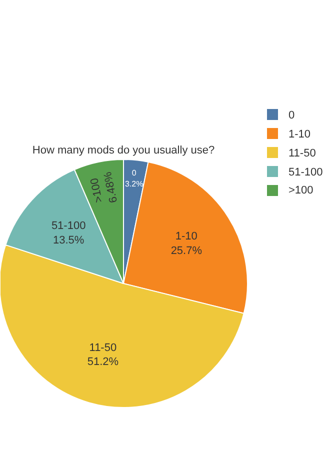  Describe the element at coordinates (291, 116) in the screenshot. I see `legend-label: 0` at that location.